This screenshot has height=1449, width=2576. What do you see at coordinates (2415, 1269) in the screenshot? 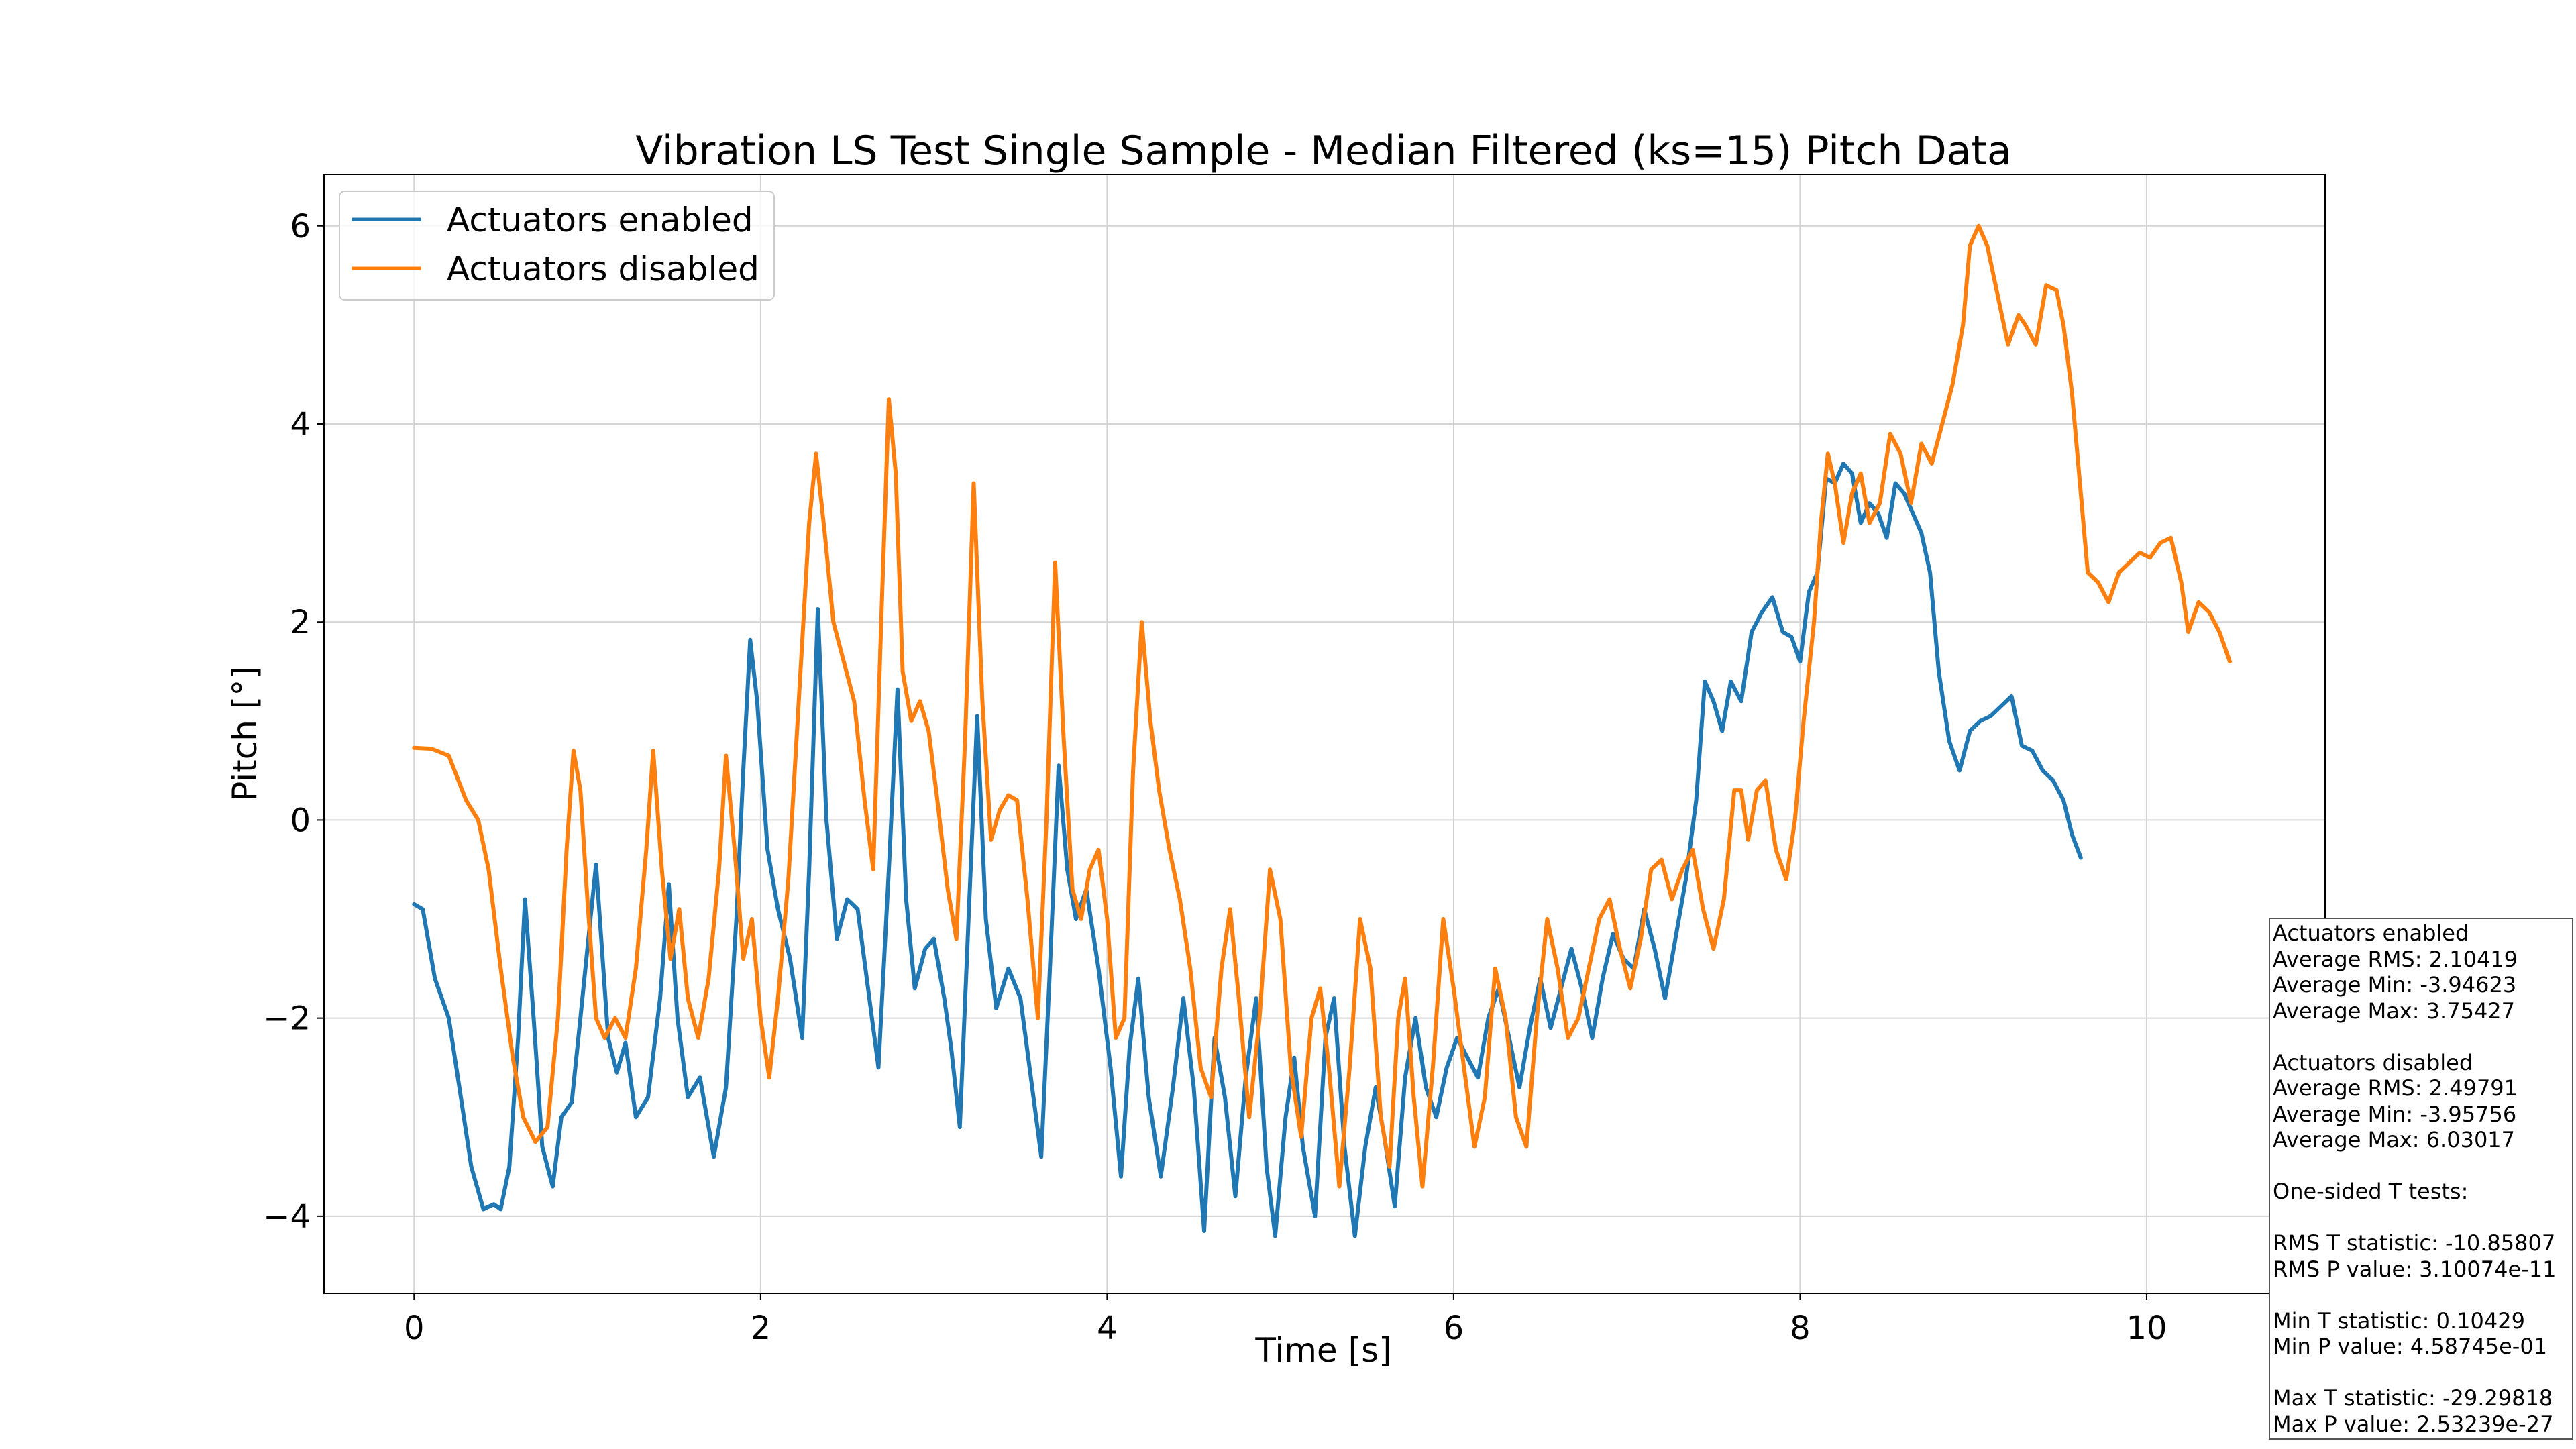
I see `stats-line: RMS P value: 3.10074e-11` at bounding box center [2415, 1269].